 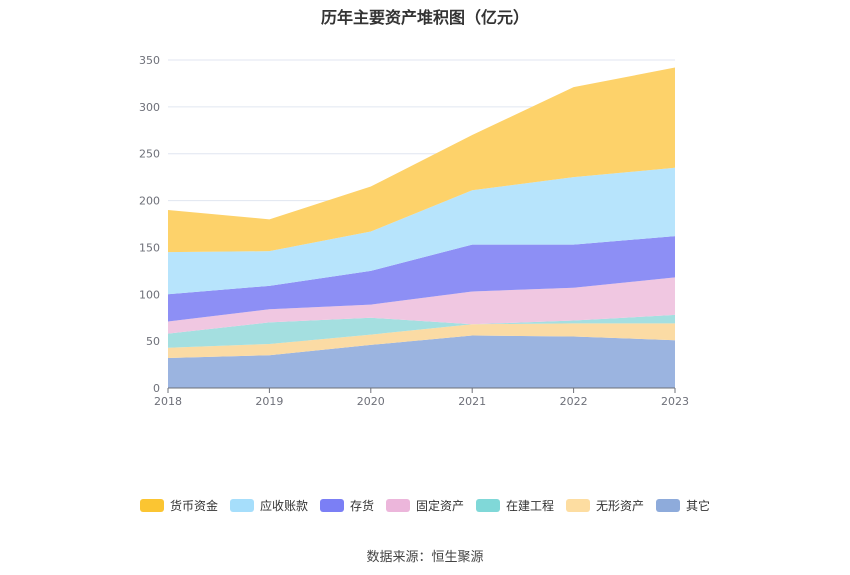 What do you see at coordinates (472, 401) in the screenshot?
I see `x-tick-label: 2021` at bounding box center [472, 401].